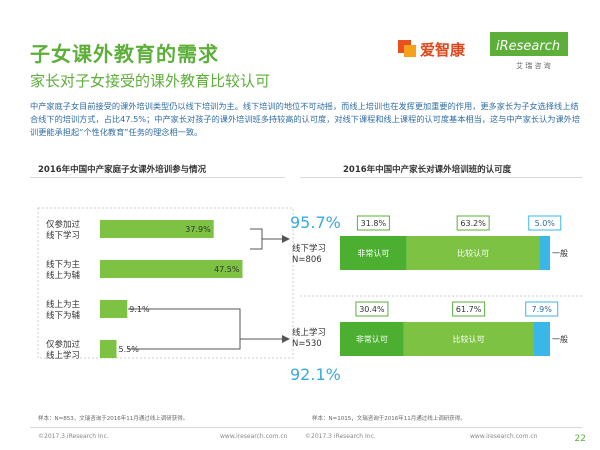 The image size is (600, 450). What do you see at coordinates (286, 239) in the screenshot?
I see `arrow-top-icon` at bounding box center [286, 239].